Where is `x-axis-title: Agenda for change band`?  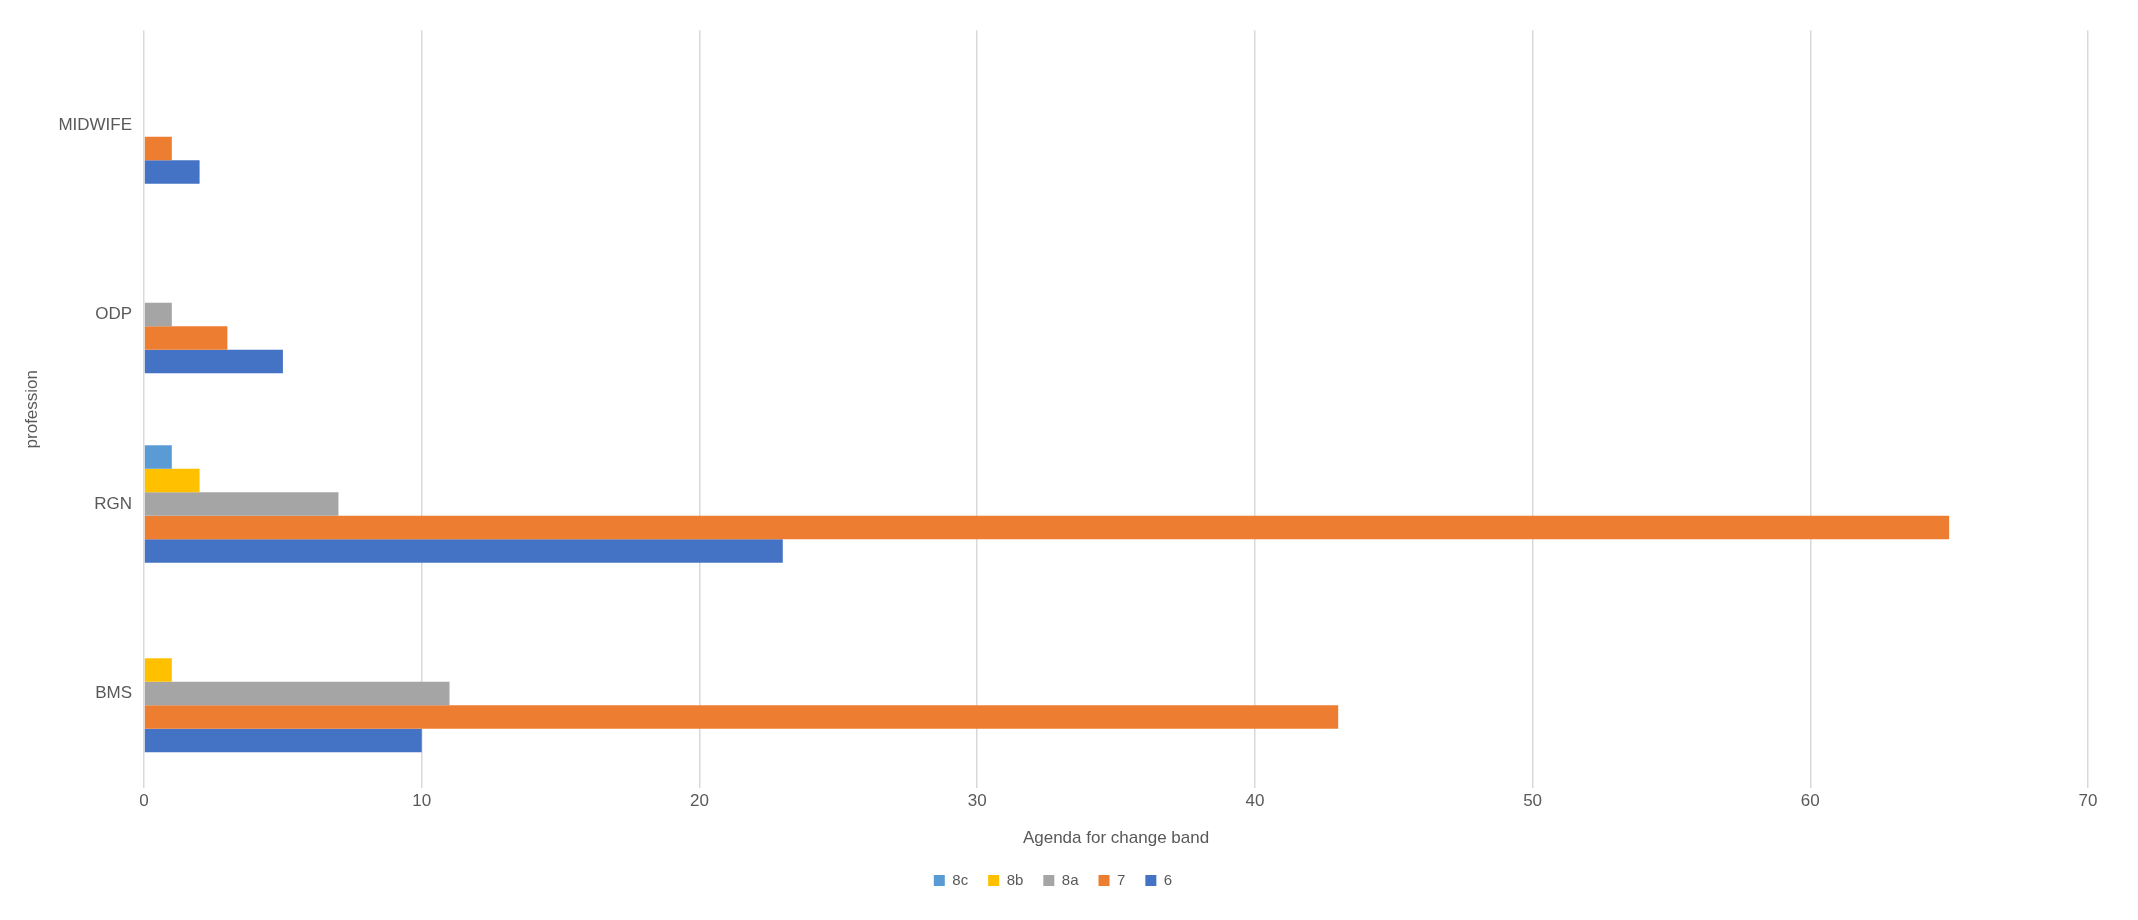 x-axis-title: Agenda for change band is located at coordinates (1116, 838).